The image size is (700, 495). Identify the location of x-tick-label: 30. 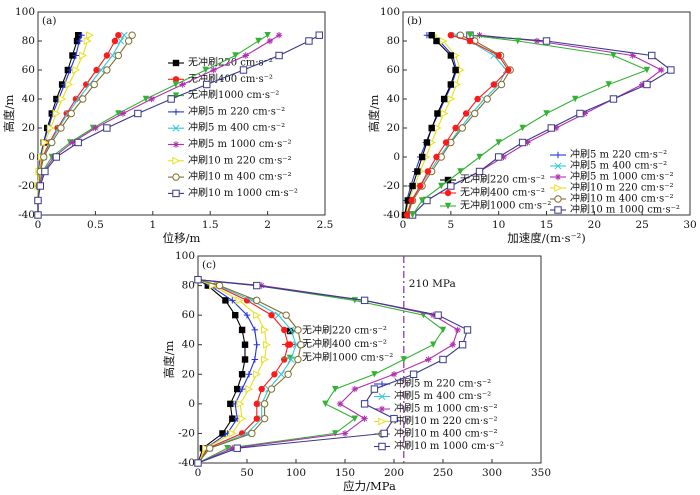
(689, 225).